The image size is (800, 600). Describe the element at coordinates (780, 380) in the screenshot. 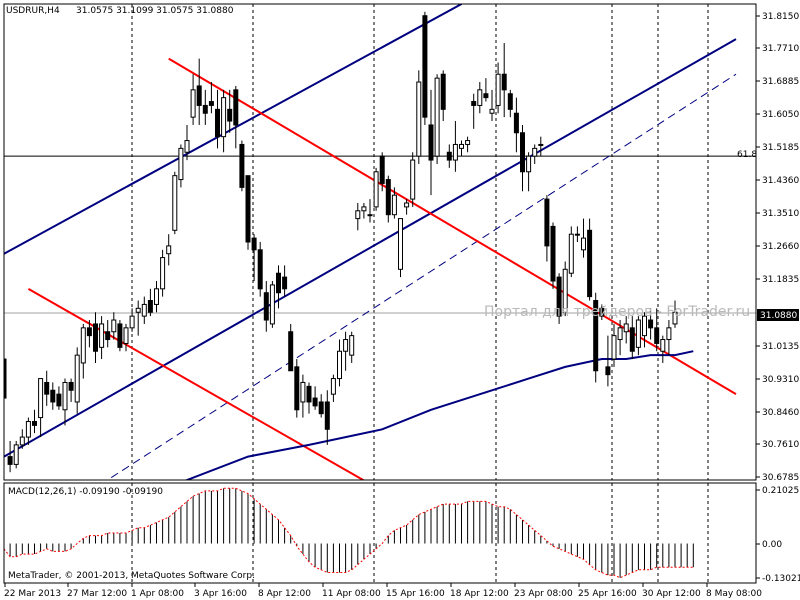

I see `price-tick-label: 30.9310` at that location.